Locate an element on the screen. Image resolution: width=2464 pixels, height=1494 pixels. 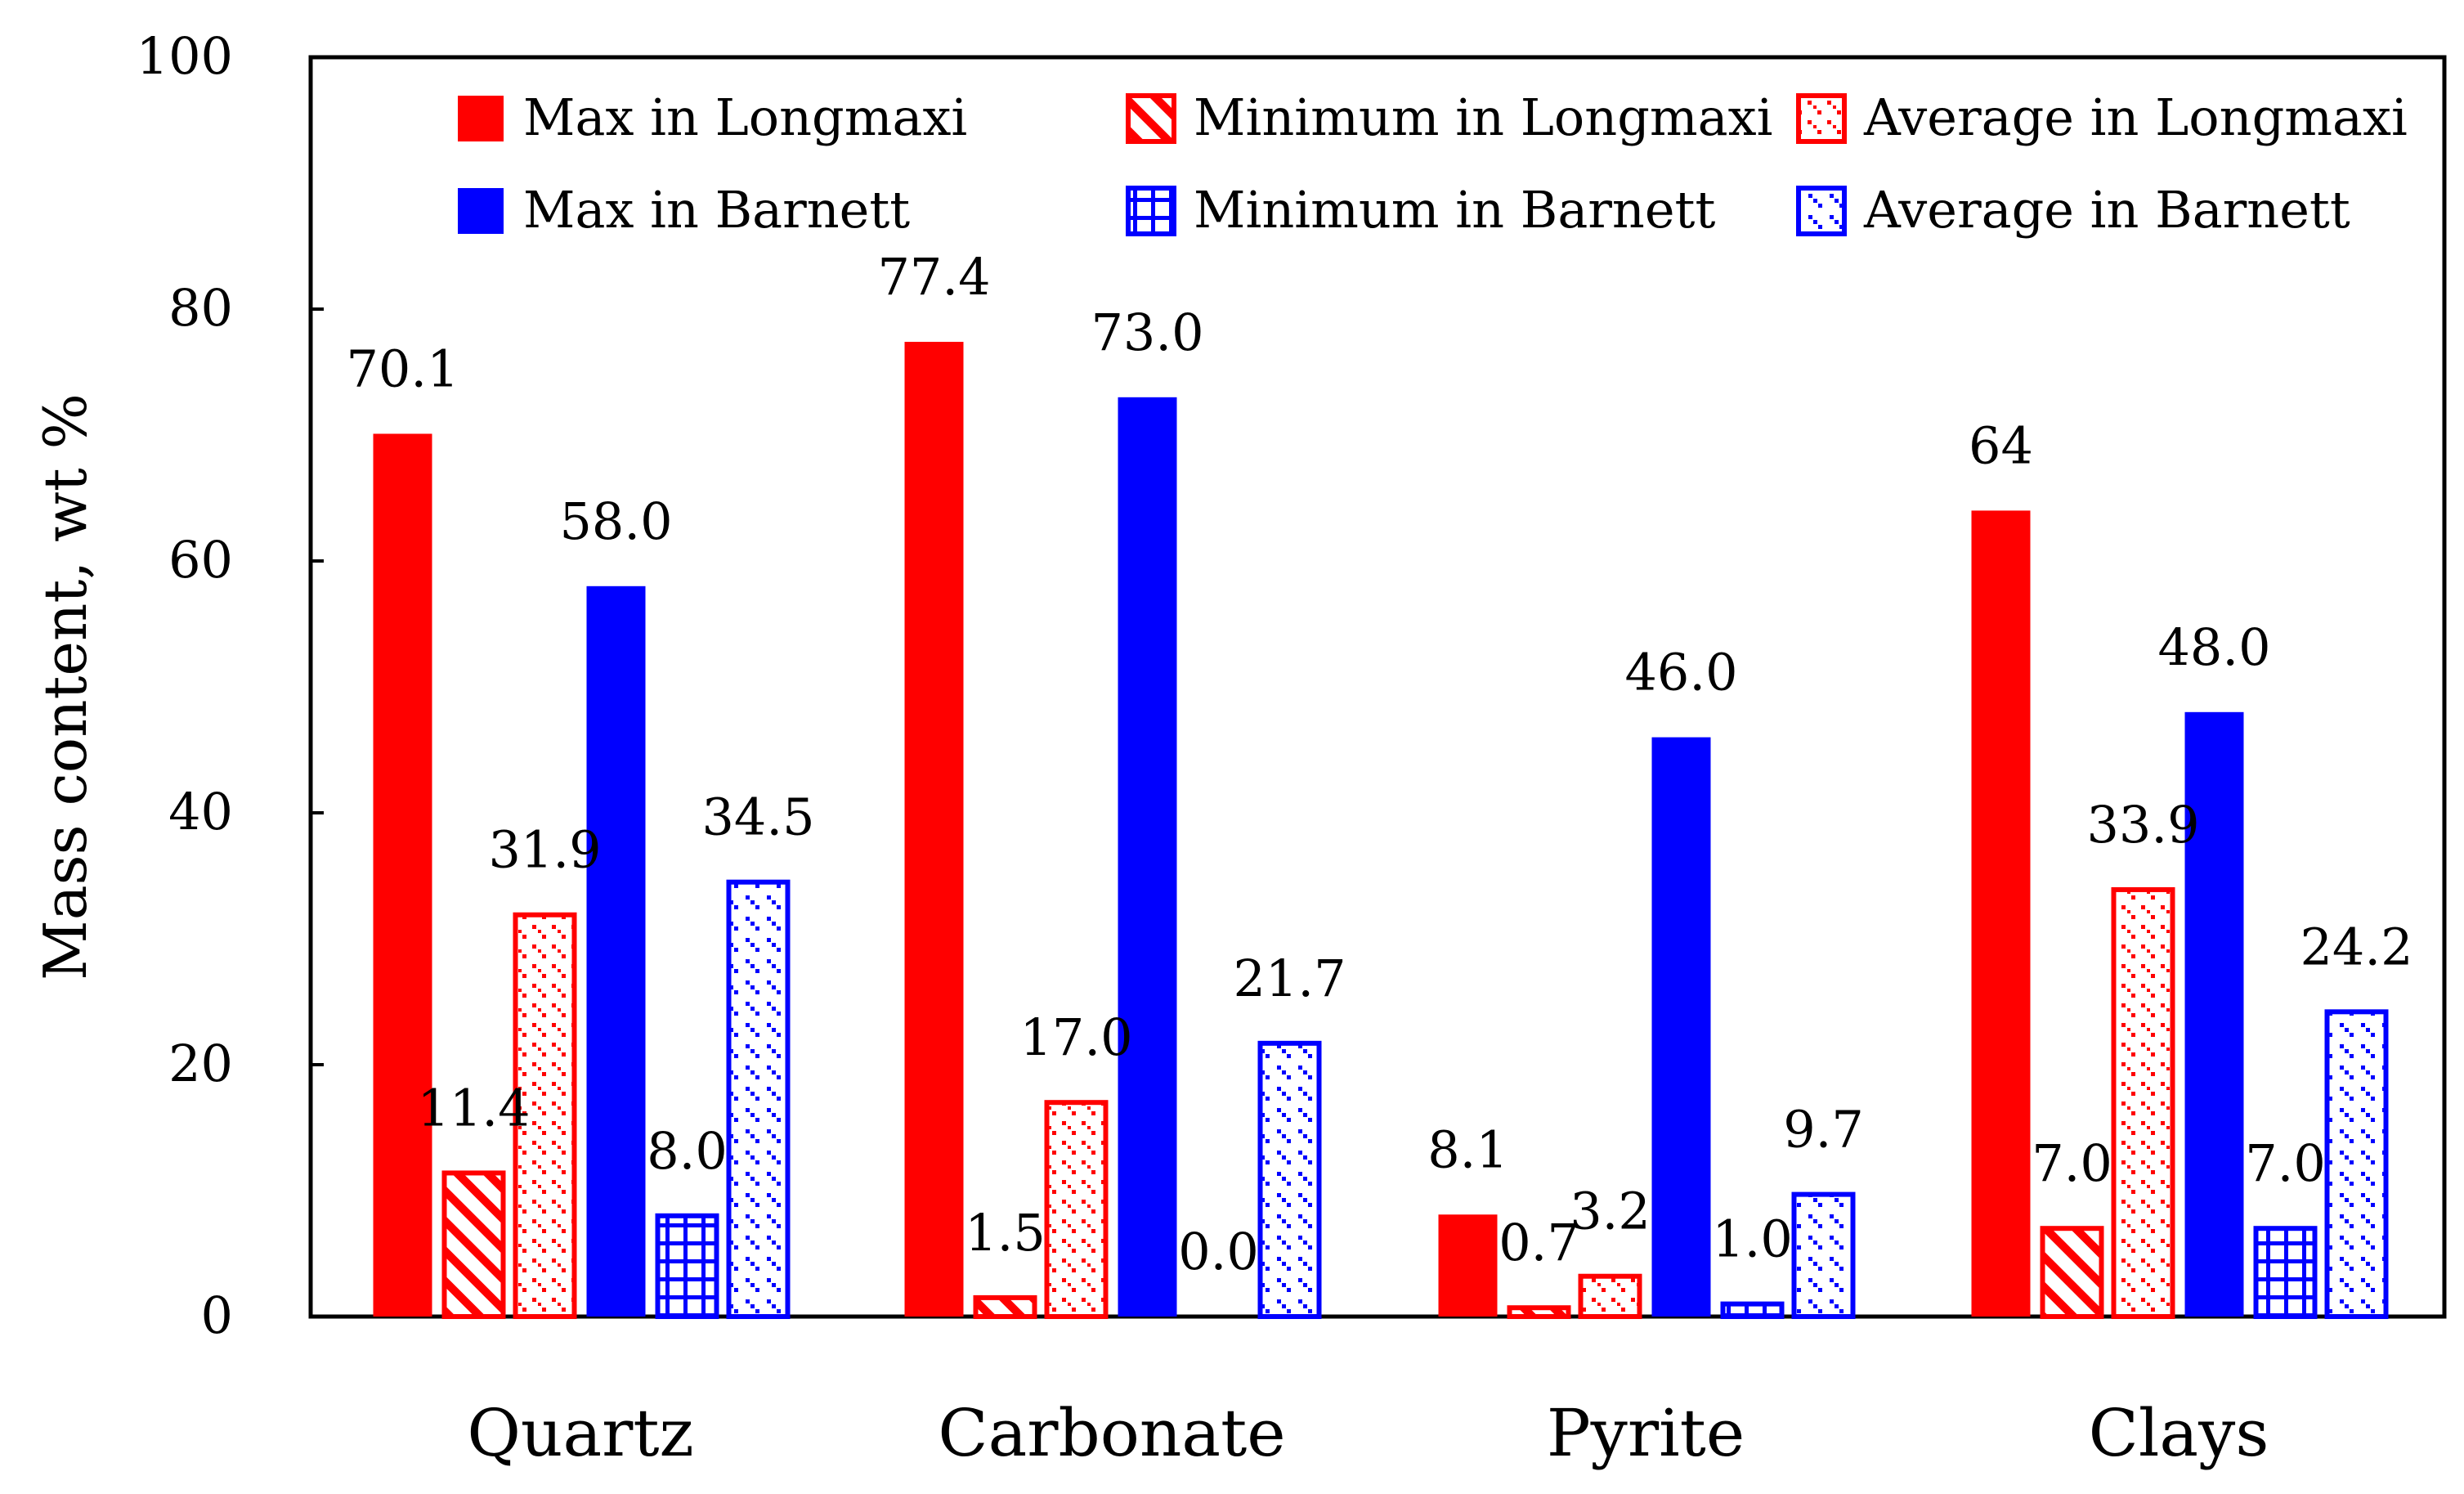
data-label: 73.0 is located at coordinates (1147, 333).